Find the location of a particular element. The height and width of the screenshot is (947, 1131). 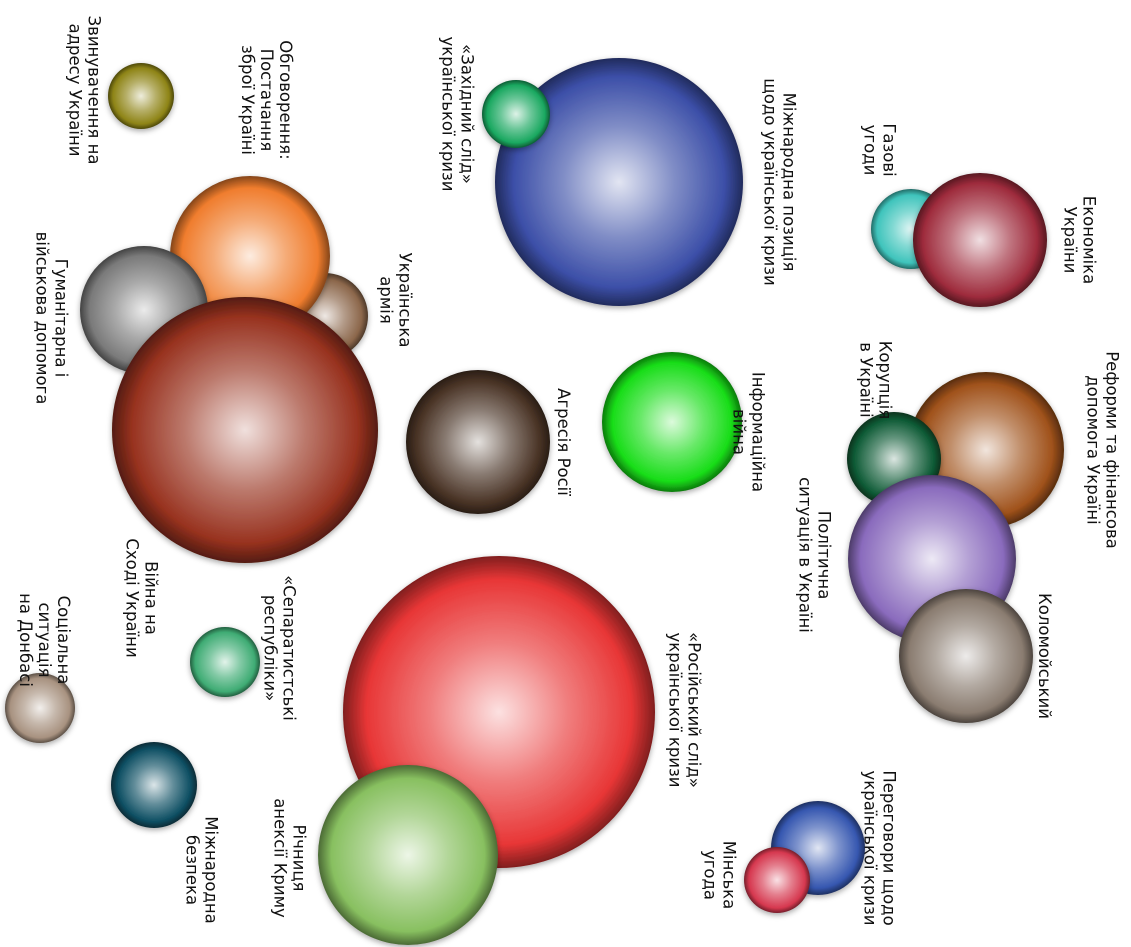

bubble-label-line: Звинувачення на is located at coordinates (94, 90).